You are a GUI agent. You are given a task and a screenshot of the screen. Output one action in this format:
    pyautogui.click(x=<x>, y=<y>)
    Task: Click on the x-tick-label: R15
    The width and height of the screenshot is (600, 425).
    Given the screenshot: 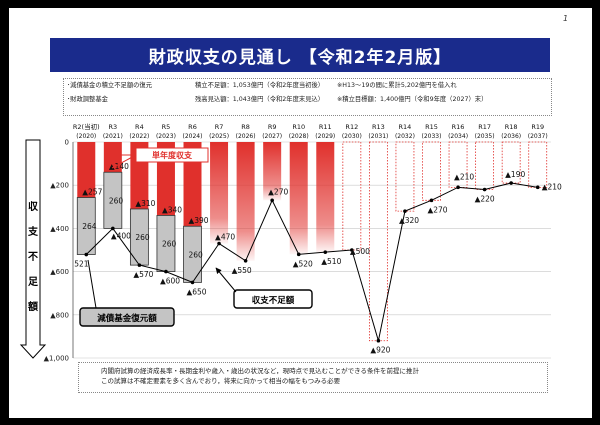 What is the action you would take?
    pyautogui.click(x=431, y=127)
    